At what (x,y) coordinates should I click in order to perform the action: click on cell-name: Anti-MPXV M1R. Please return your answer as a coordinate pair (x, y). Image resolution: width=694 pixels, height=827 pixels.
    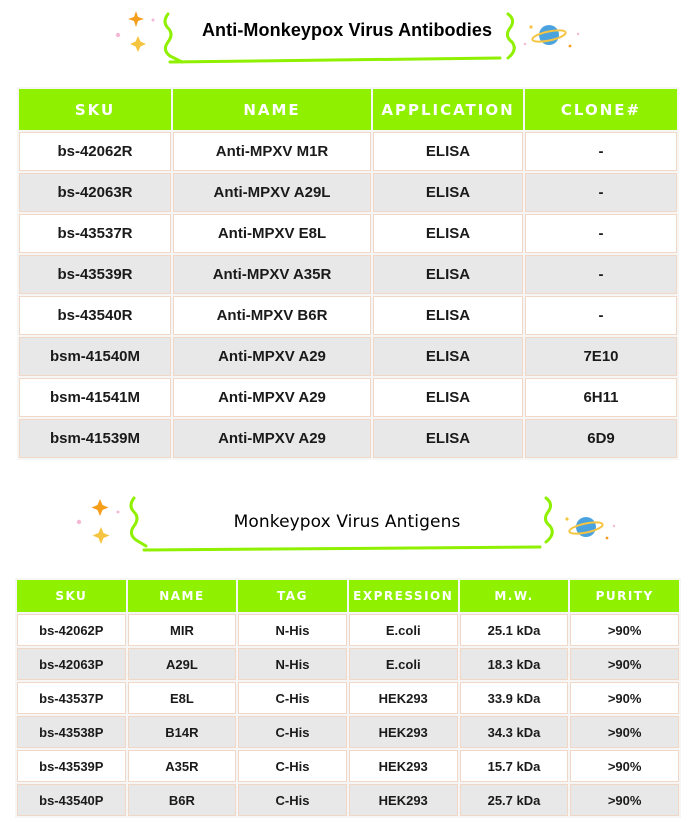
    Looking at the image, I should click on (272, 151).